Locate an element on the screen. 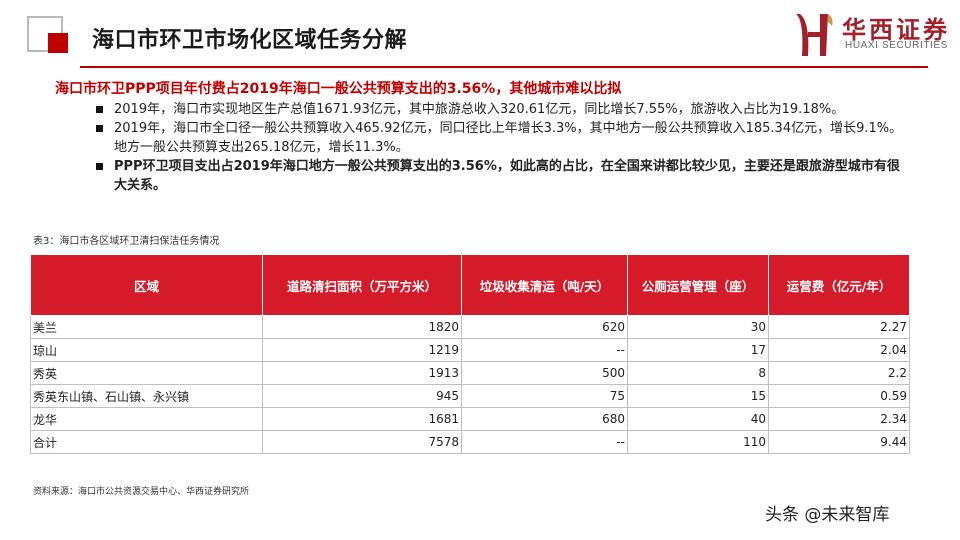 This screenshot has height=540, width=960. cell-region: 秀英东山镇、石山镇、永兴镇 is located at coordinates (146, 396).